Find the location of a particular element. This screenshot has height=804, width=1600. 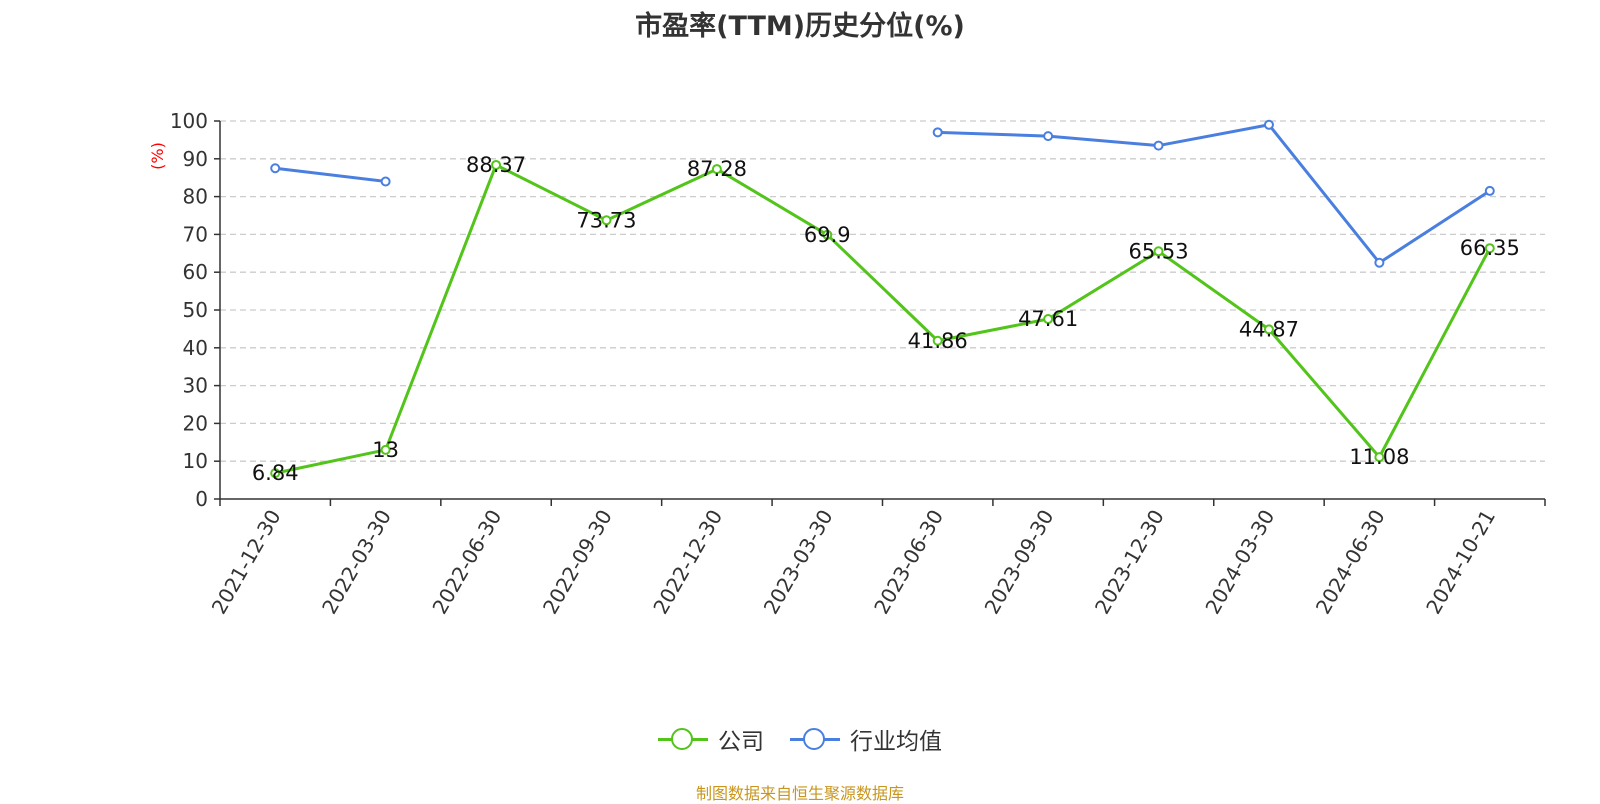

chart-title: 市盈率(TTM)历史分位(%) is located at coordinates (800, 26).